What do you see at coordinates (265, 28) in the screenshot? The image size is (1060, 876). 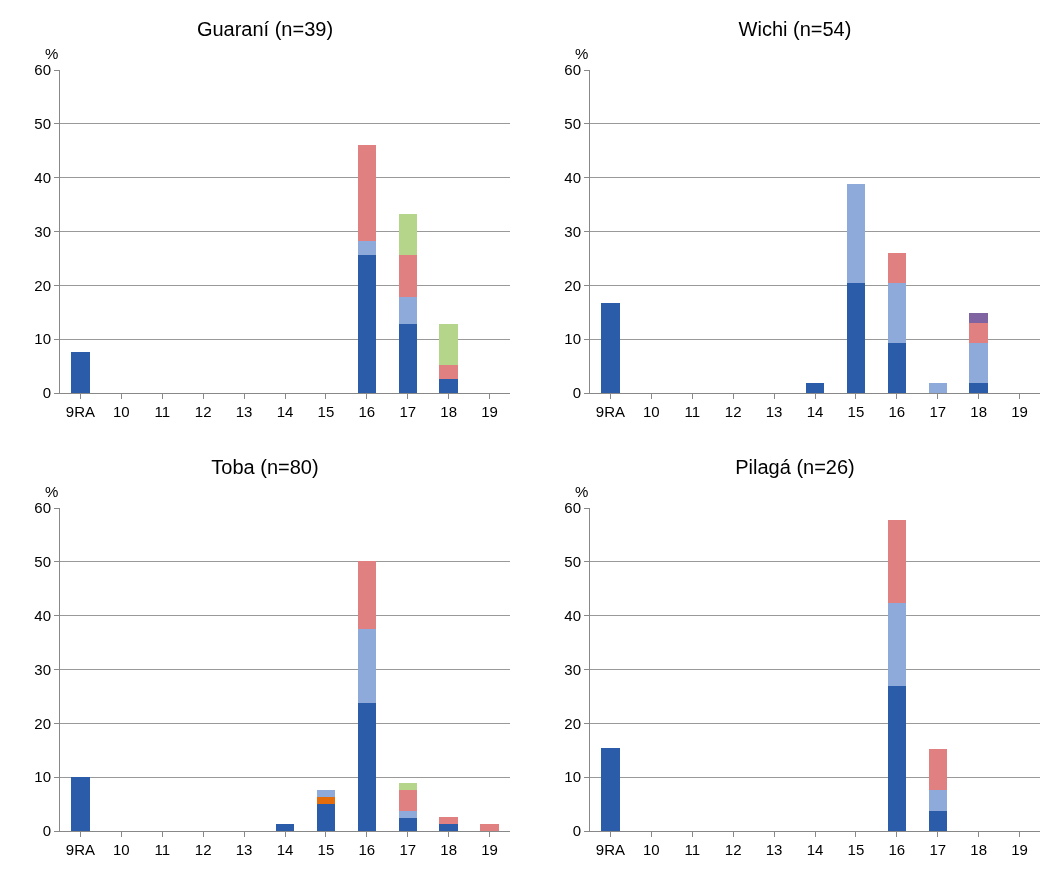 I see `chart-title: Guaraní (n=39)` at bounding box center [265, 28].